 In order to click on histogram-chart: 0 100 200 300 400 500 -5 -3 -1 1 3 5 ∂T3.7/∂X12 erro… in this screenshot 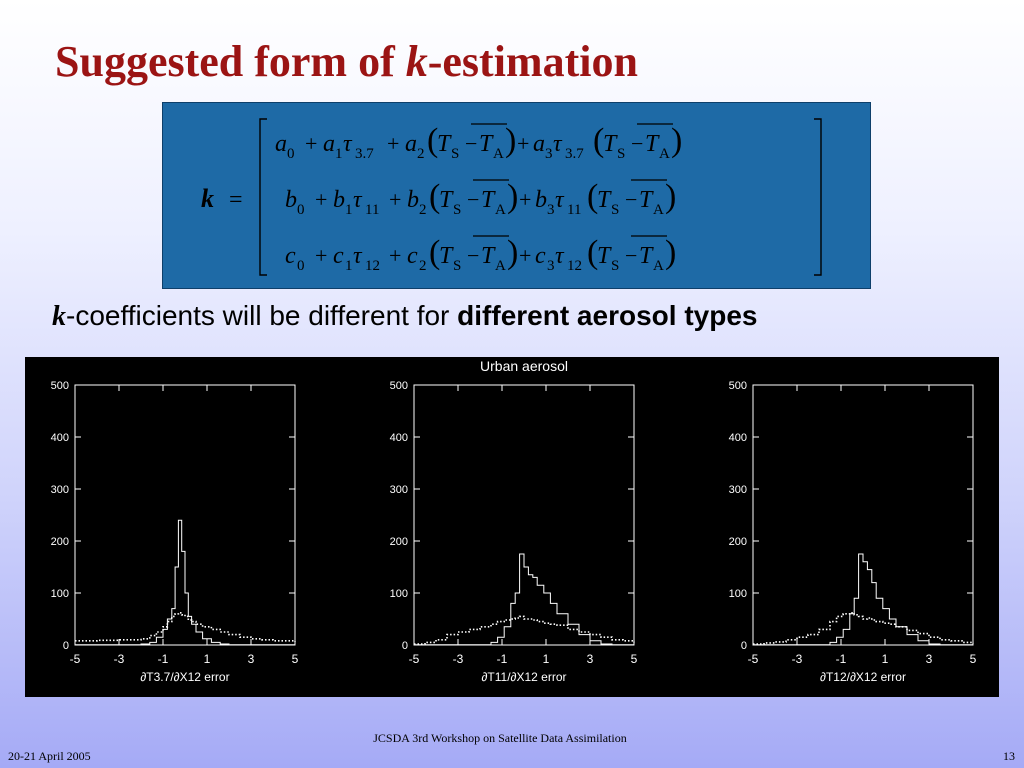, I will do `click(175, 532)`.